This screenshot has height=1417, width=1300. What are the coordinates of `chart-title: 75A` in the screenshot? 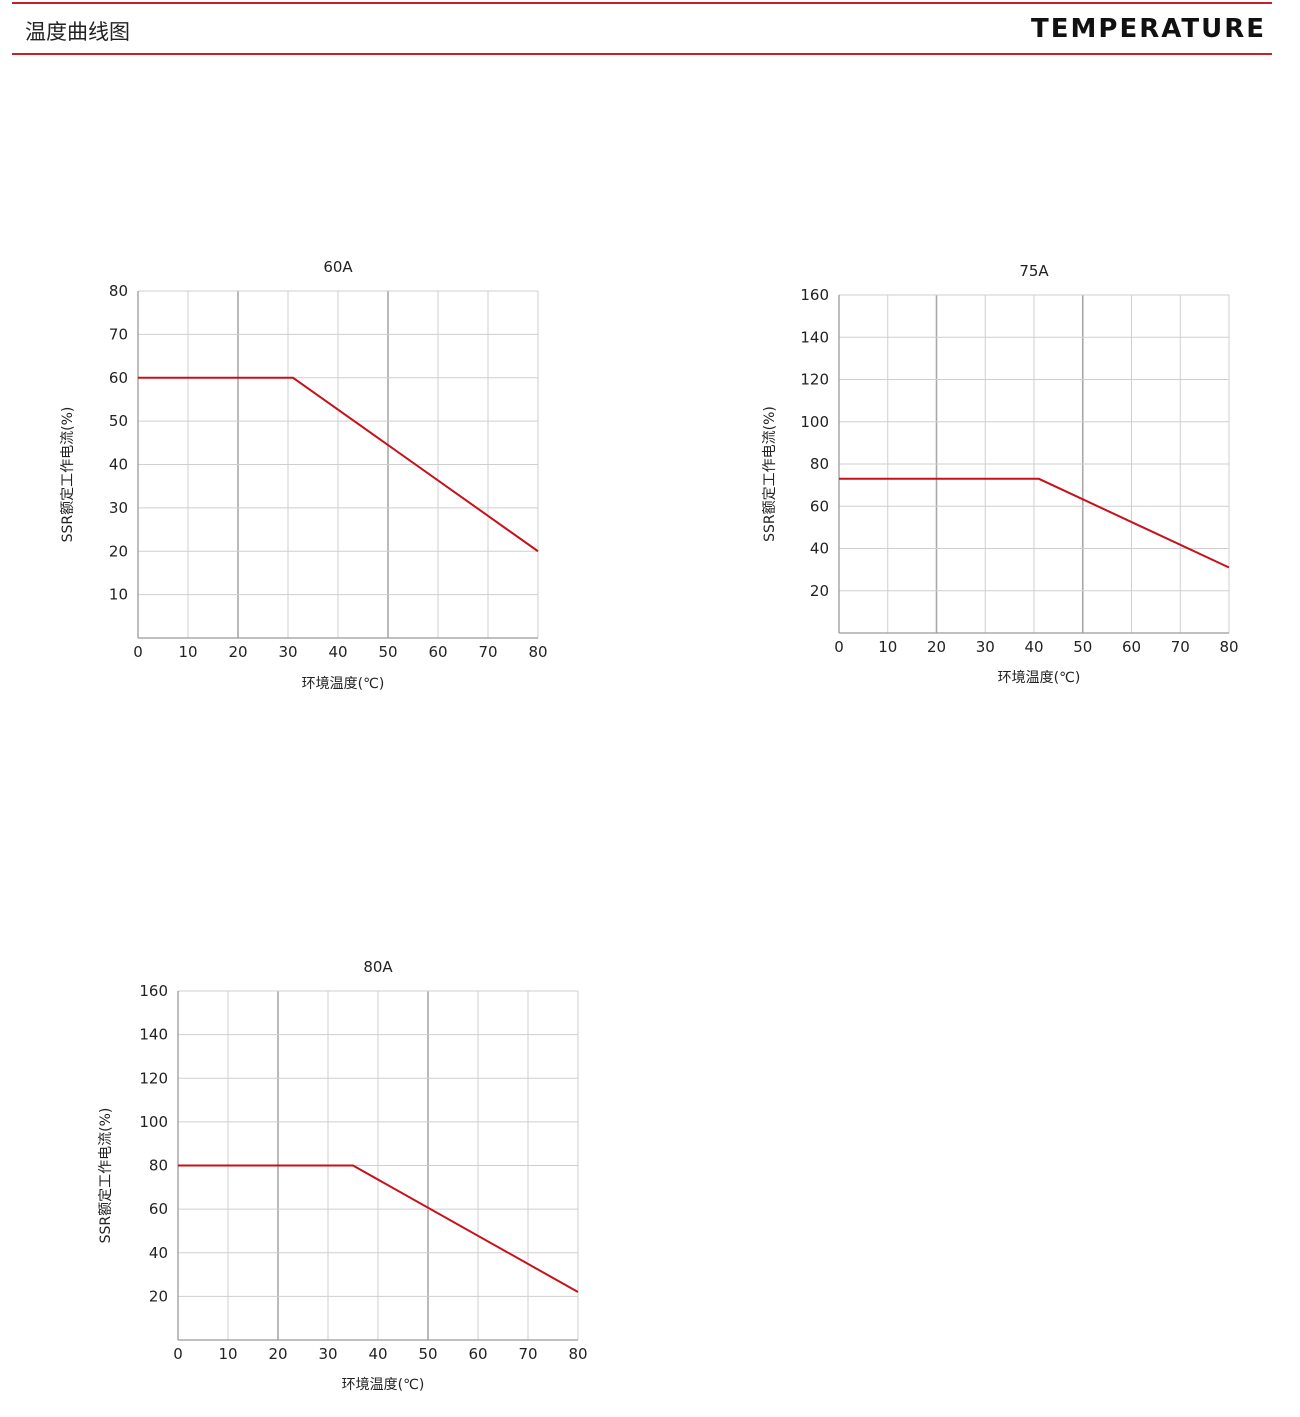 It's located at (1034, 271).